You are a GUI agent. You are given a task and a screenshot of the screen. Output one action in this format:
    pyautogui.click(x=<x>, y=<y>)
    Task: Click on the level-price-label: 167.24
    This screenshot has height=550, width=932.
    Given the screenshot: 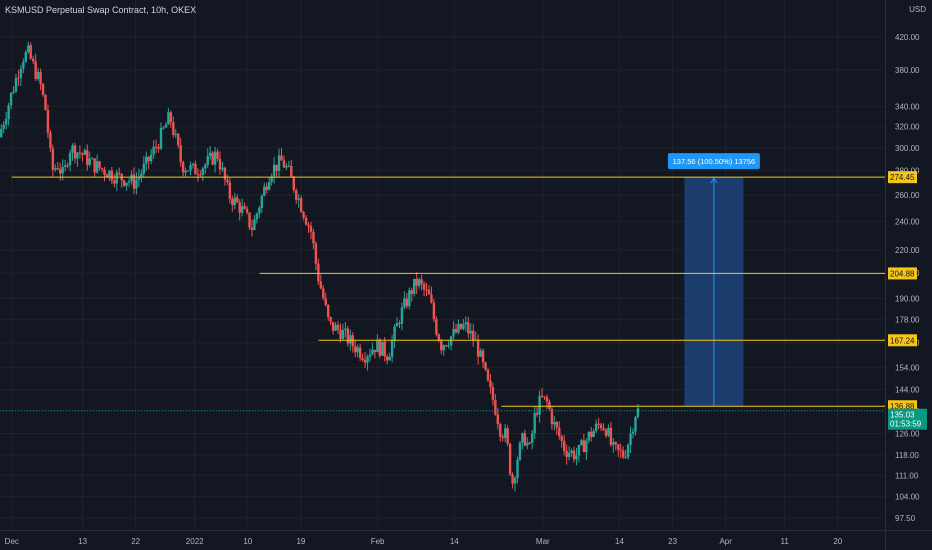 What is the action you would take?
    pyautogui.click(x=902, y=340)
    